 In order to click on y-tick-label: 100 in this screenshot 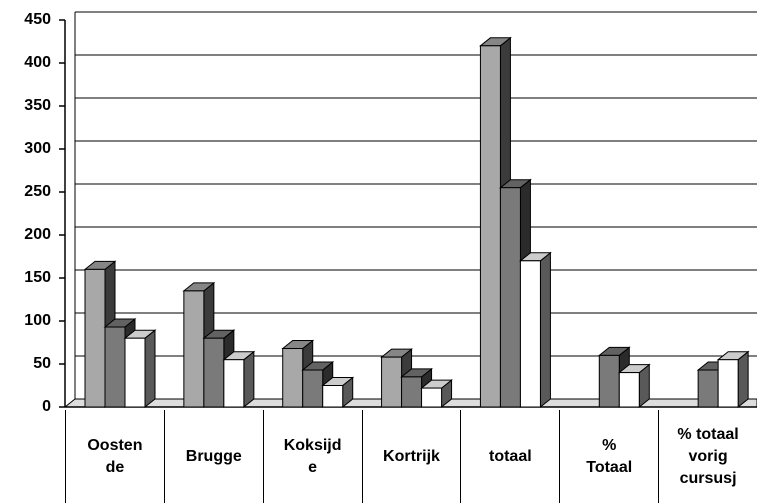, I will do `click(37, 320)`.